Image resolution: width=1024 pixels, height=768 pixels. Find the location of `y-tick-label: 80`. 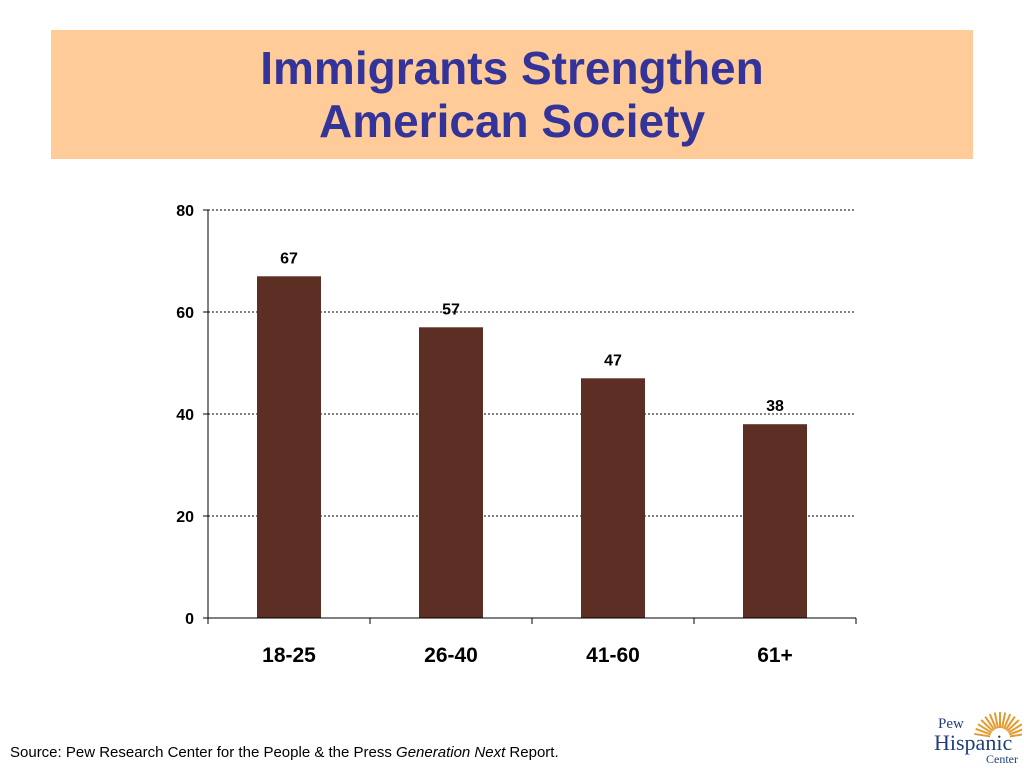

y-tick-label: 80 is located at coordinates (185, 211).